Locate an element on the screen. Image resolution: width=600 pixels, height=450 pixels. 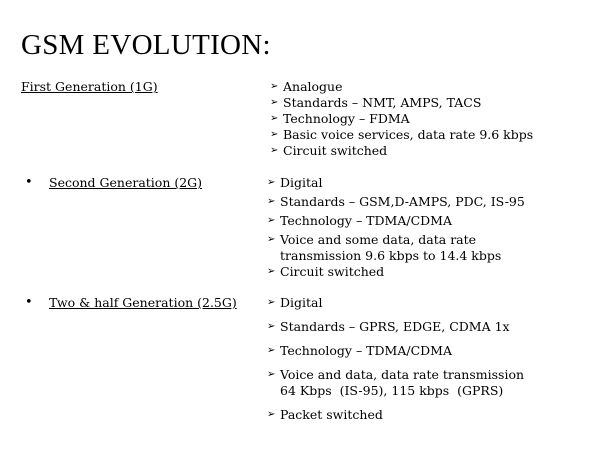
generation-heading-2g: Second Generation (2G) is located at coordinates (126, 182).